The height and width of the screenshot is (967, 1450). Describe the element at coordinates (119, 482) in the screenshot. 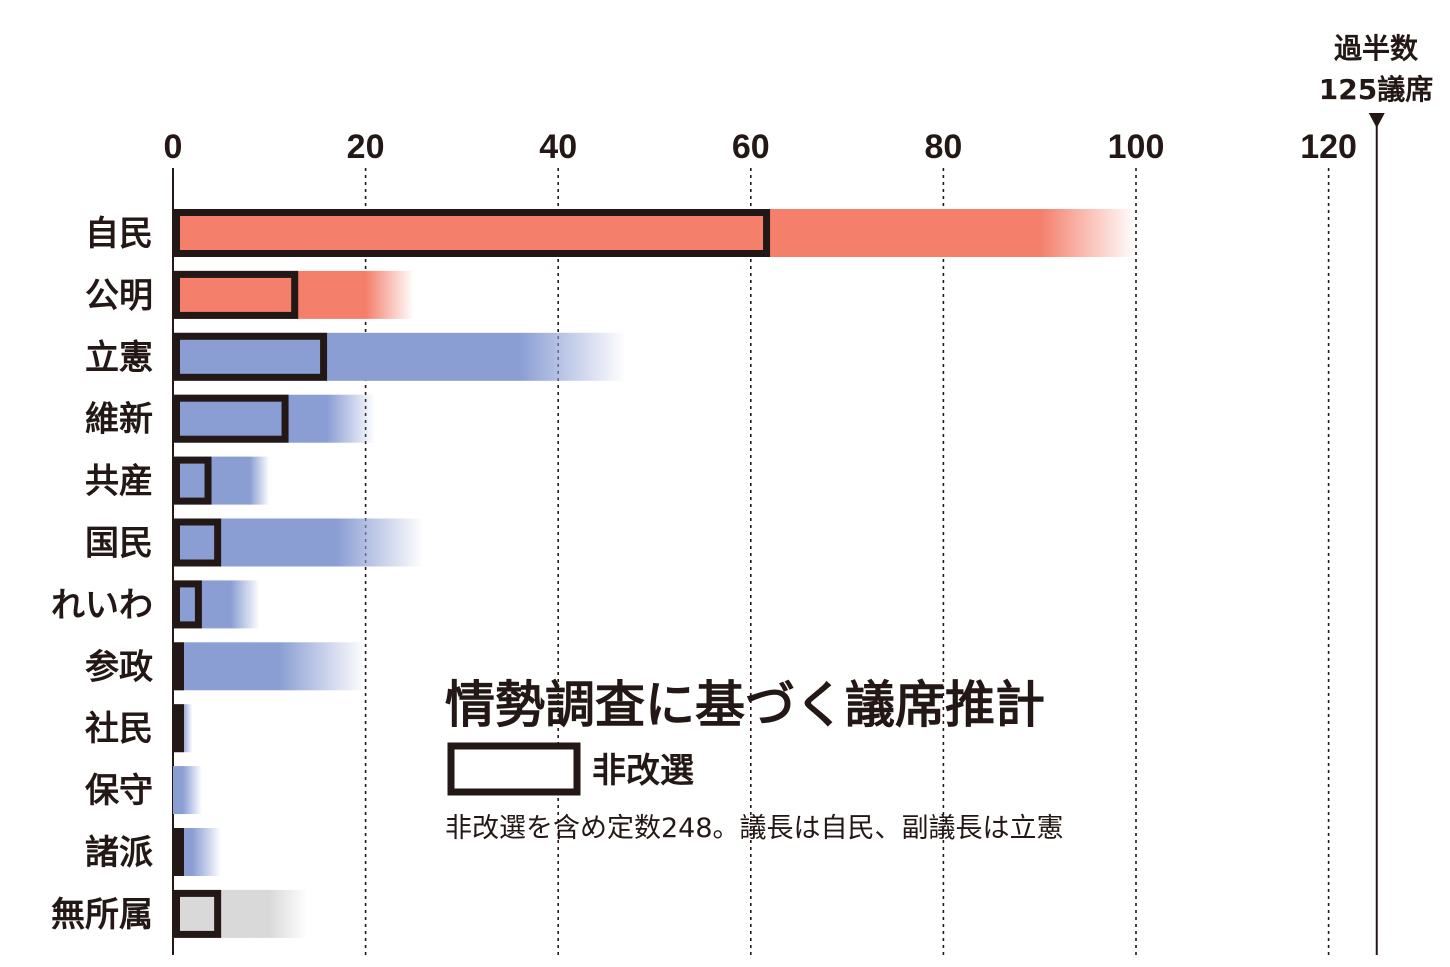

I see `party-label: 共産` at that location.